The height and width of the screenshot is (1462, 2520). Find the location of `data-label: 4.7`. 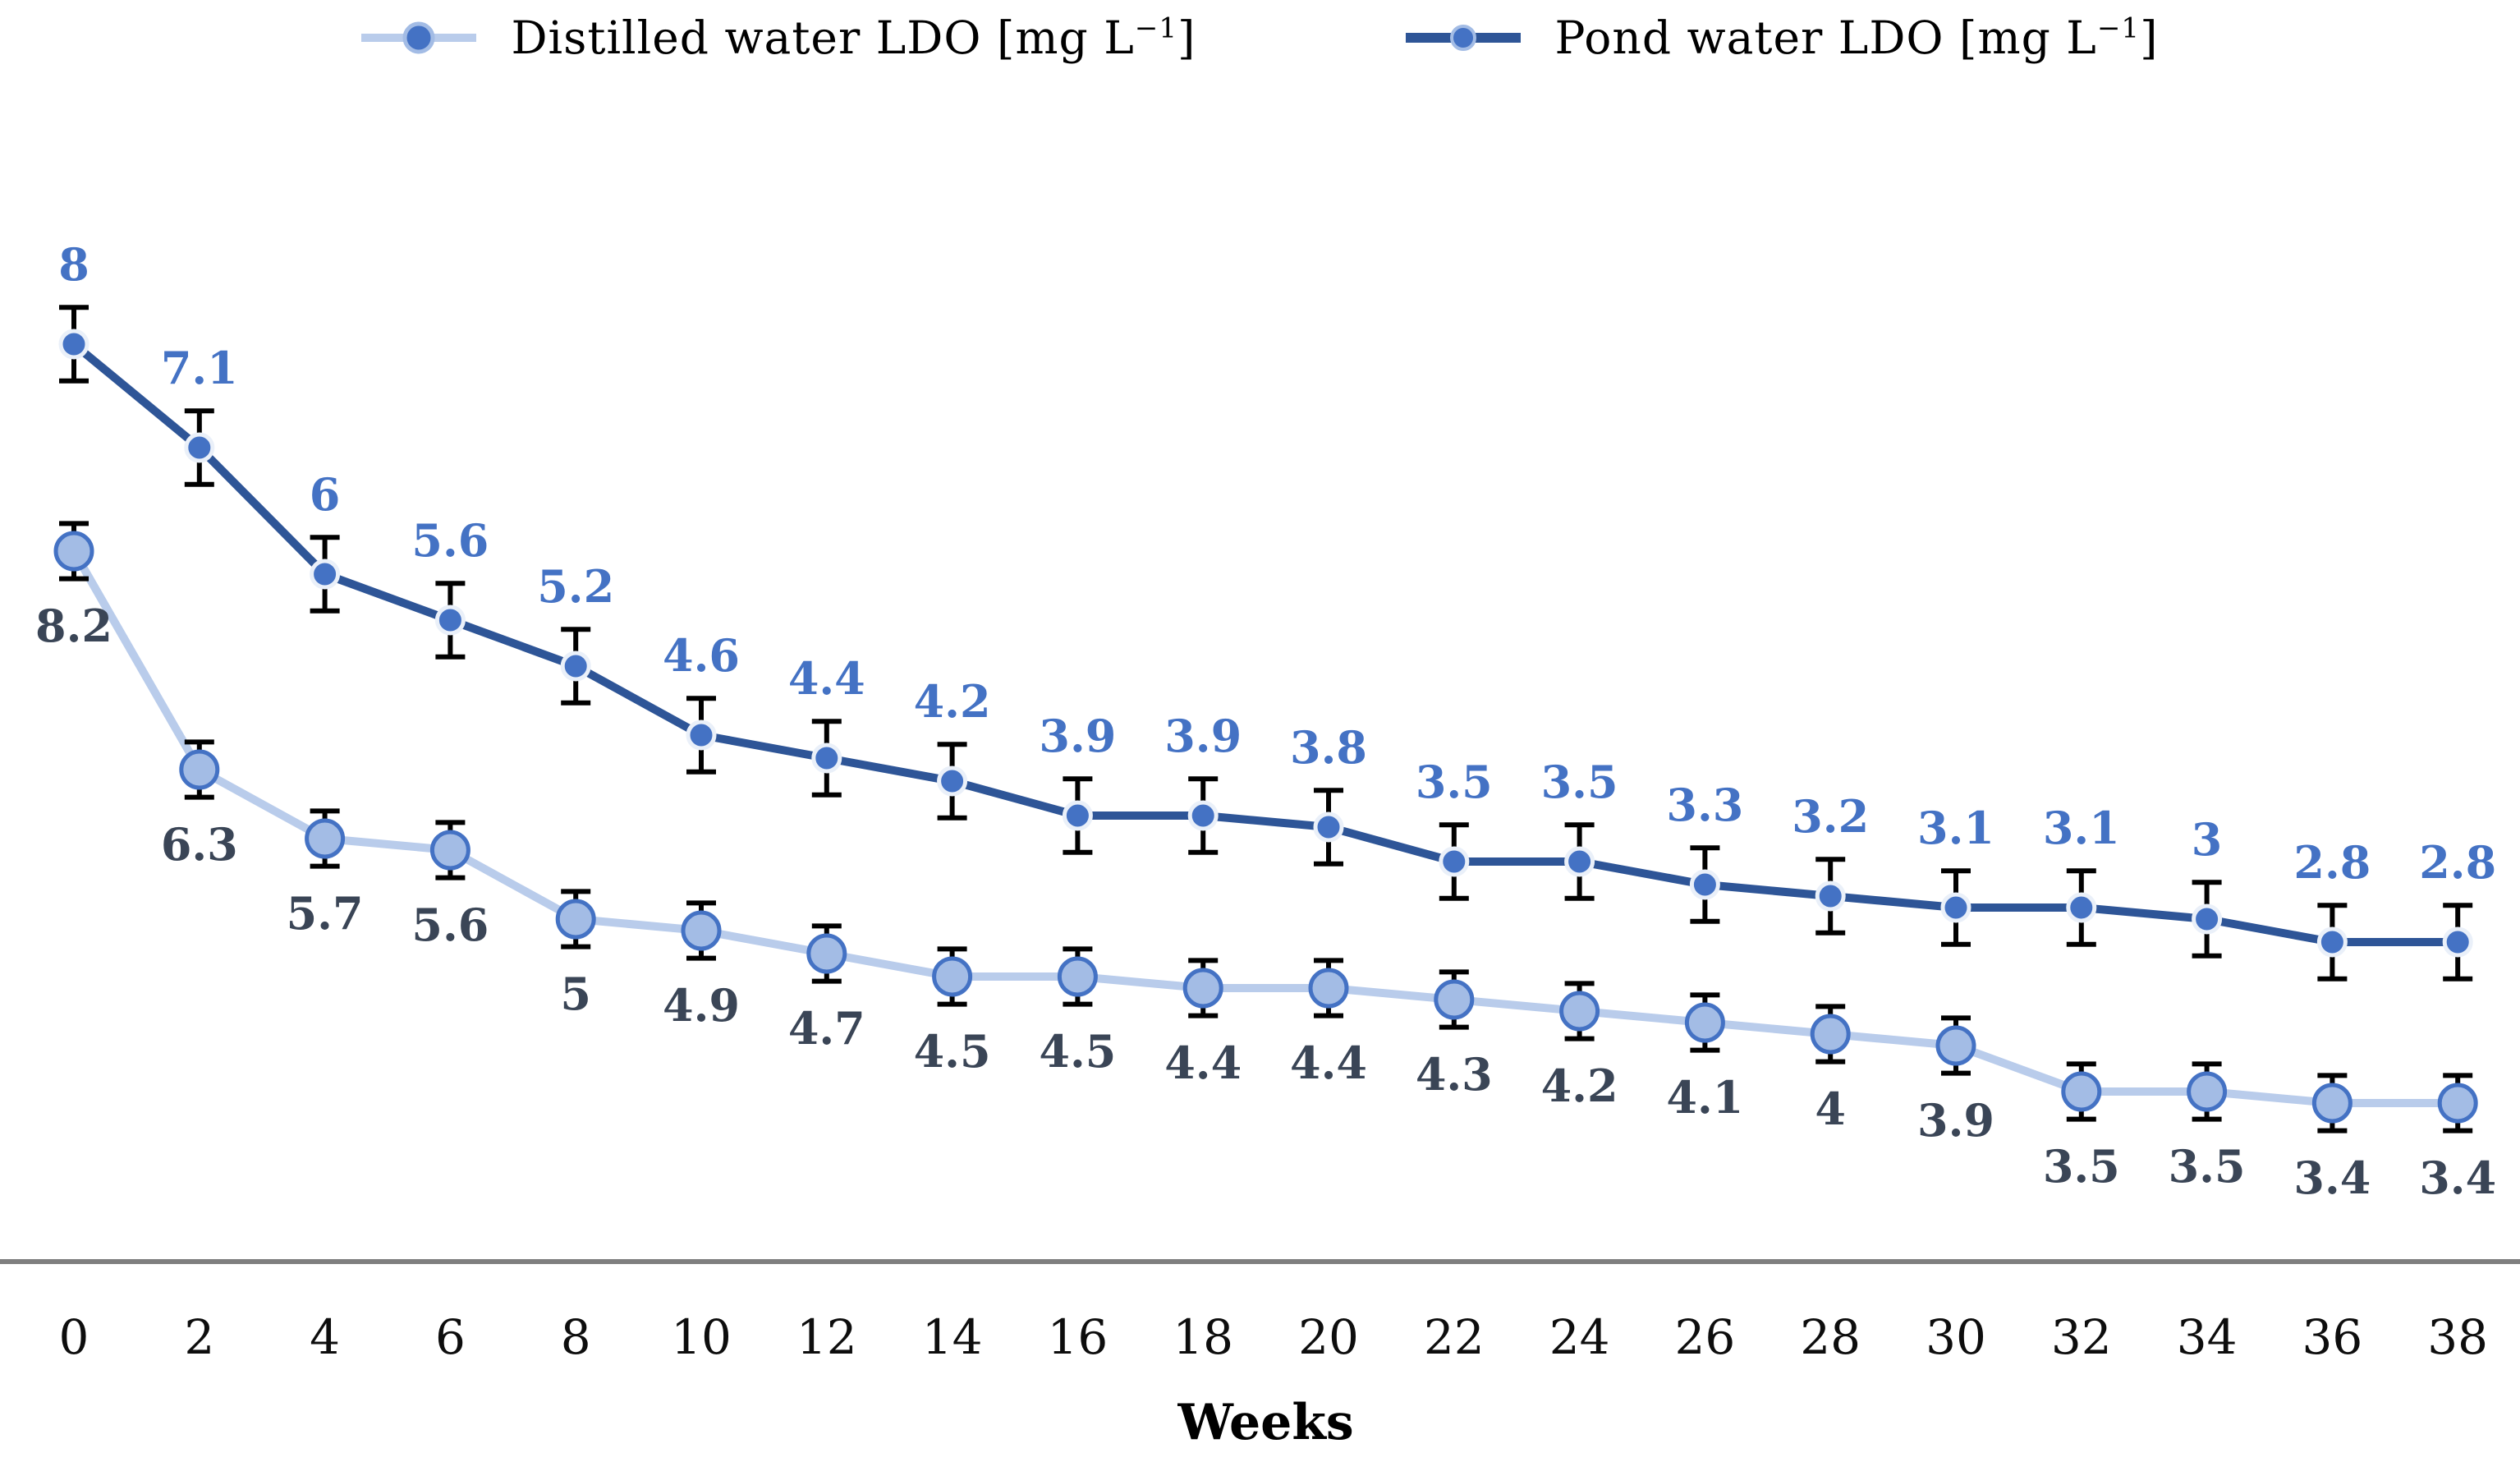

data-label: 4.7 is located at coordinates (826, 1028).